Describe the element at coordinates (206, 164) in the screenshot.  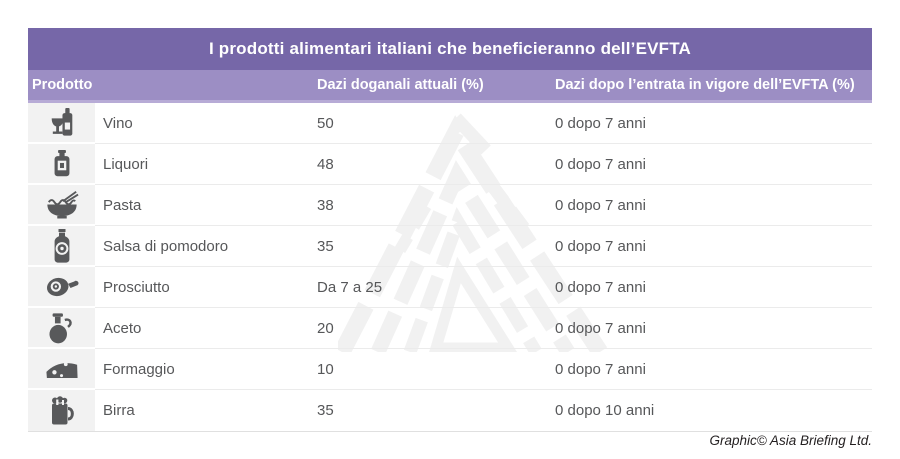
I see `product-name: Liquori` at that location.